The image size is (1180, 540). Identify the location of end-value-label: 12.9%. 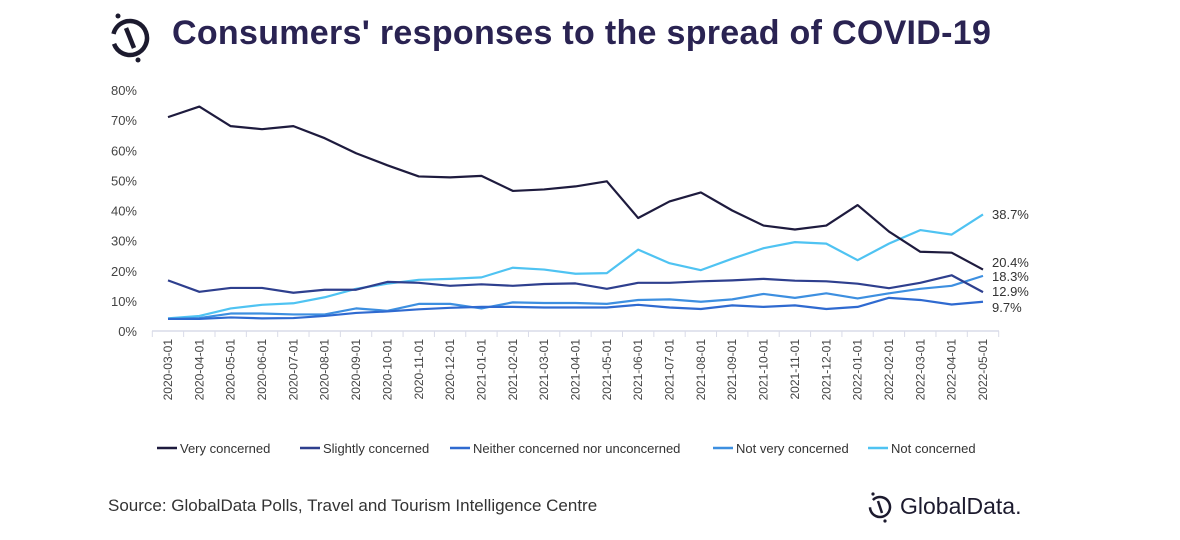
(1010, 291).